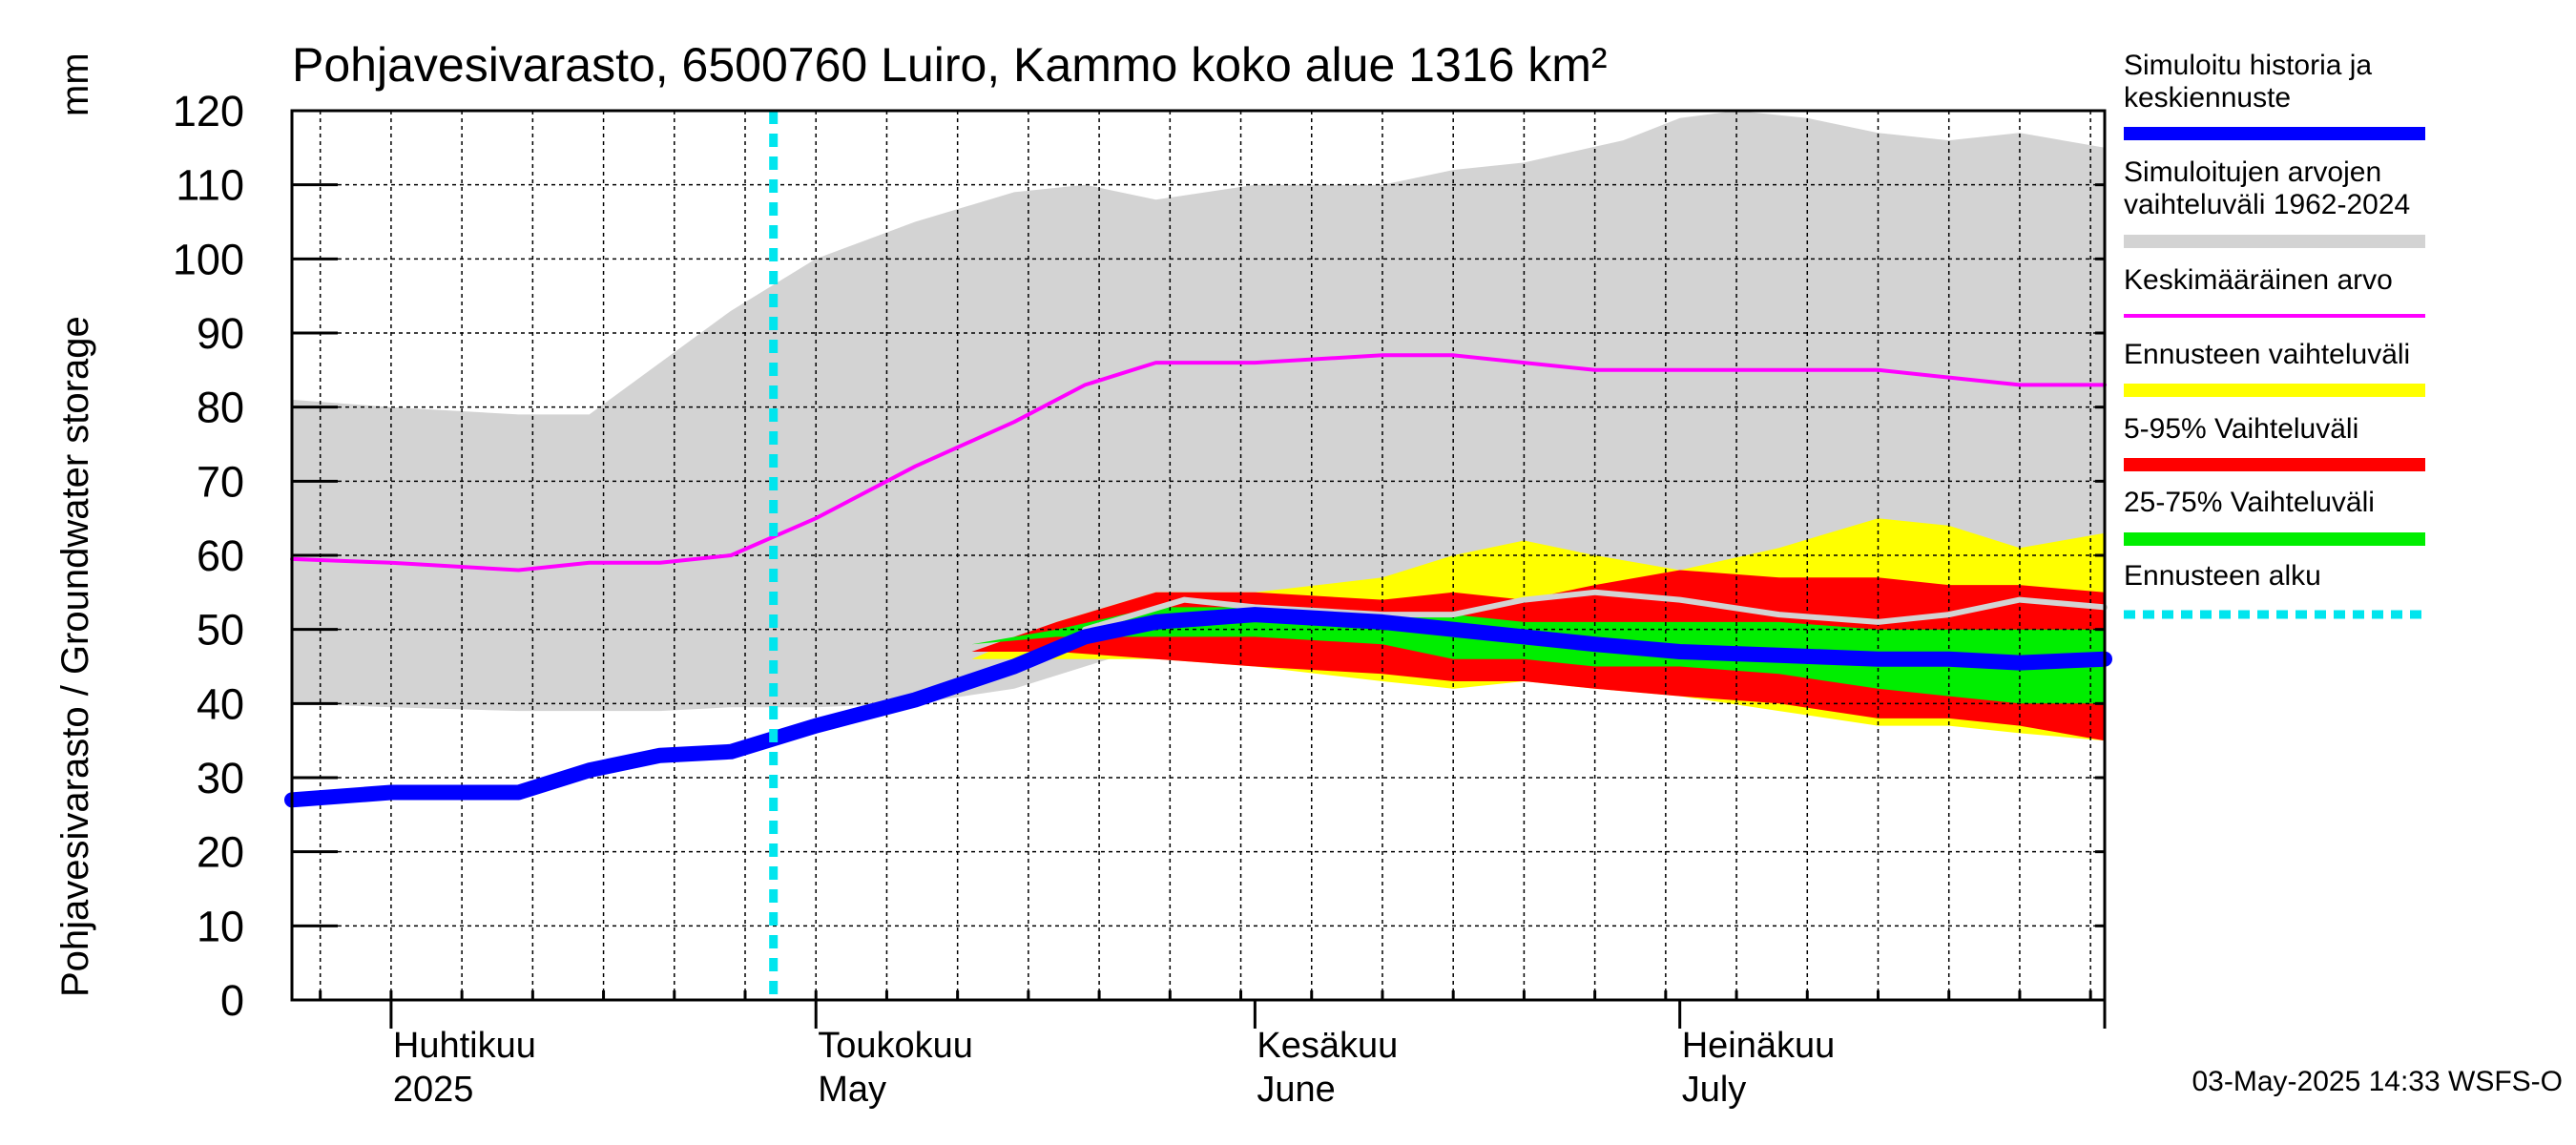 This screenshot has height=1145, width=2576. I want to click on legend-item: 25-75% Vaihteluväli, so click(2274, 516).